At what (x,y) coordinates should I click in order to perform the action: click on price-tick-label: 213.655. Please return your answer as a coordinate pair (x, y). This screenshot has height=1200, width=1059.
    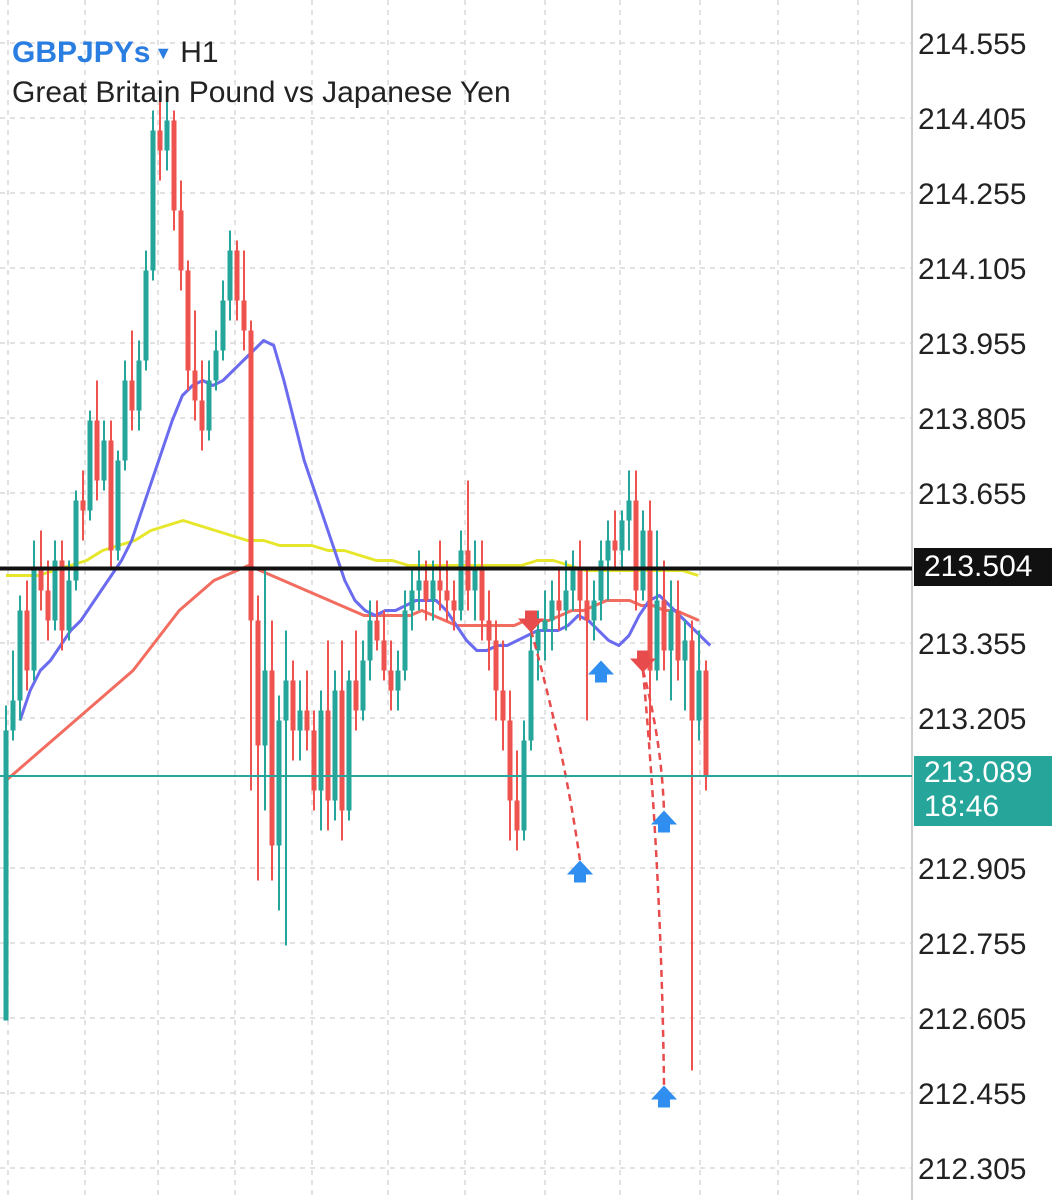
    Looking at the image, I should click on (972, 494).